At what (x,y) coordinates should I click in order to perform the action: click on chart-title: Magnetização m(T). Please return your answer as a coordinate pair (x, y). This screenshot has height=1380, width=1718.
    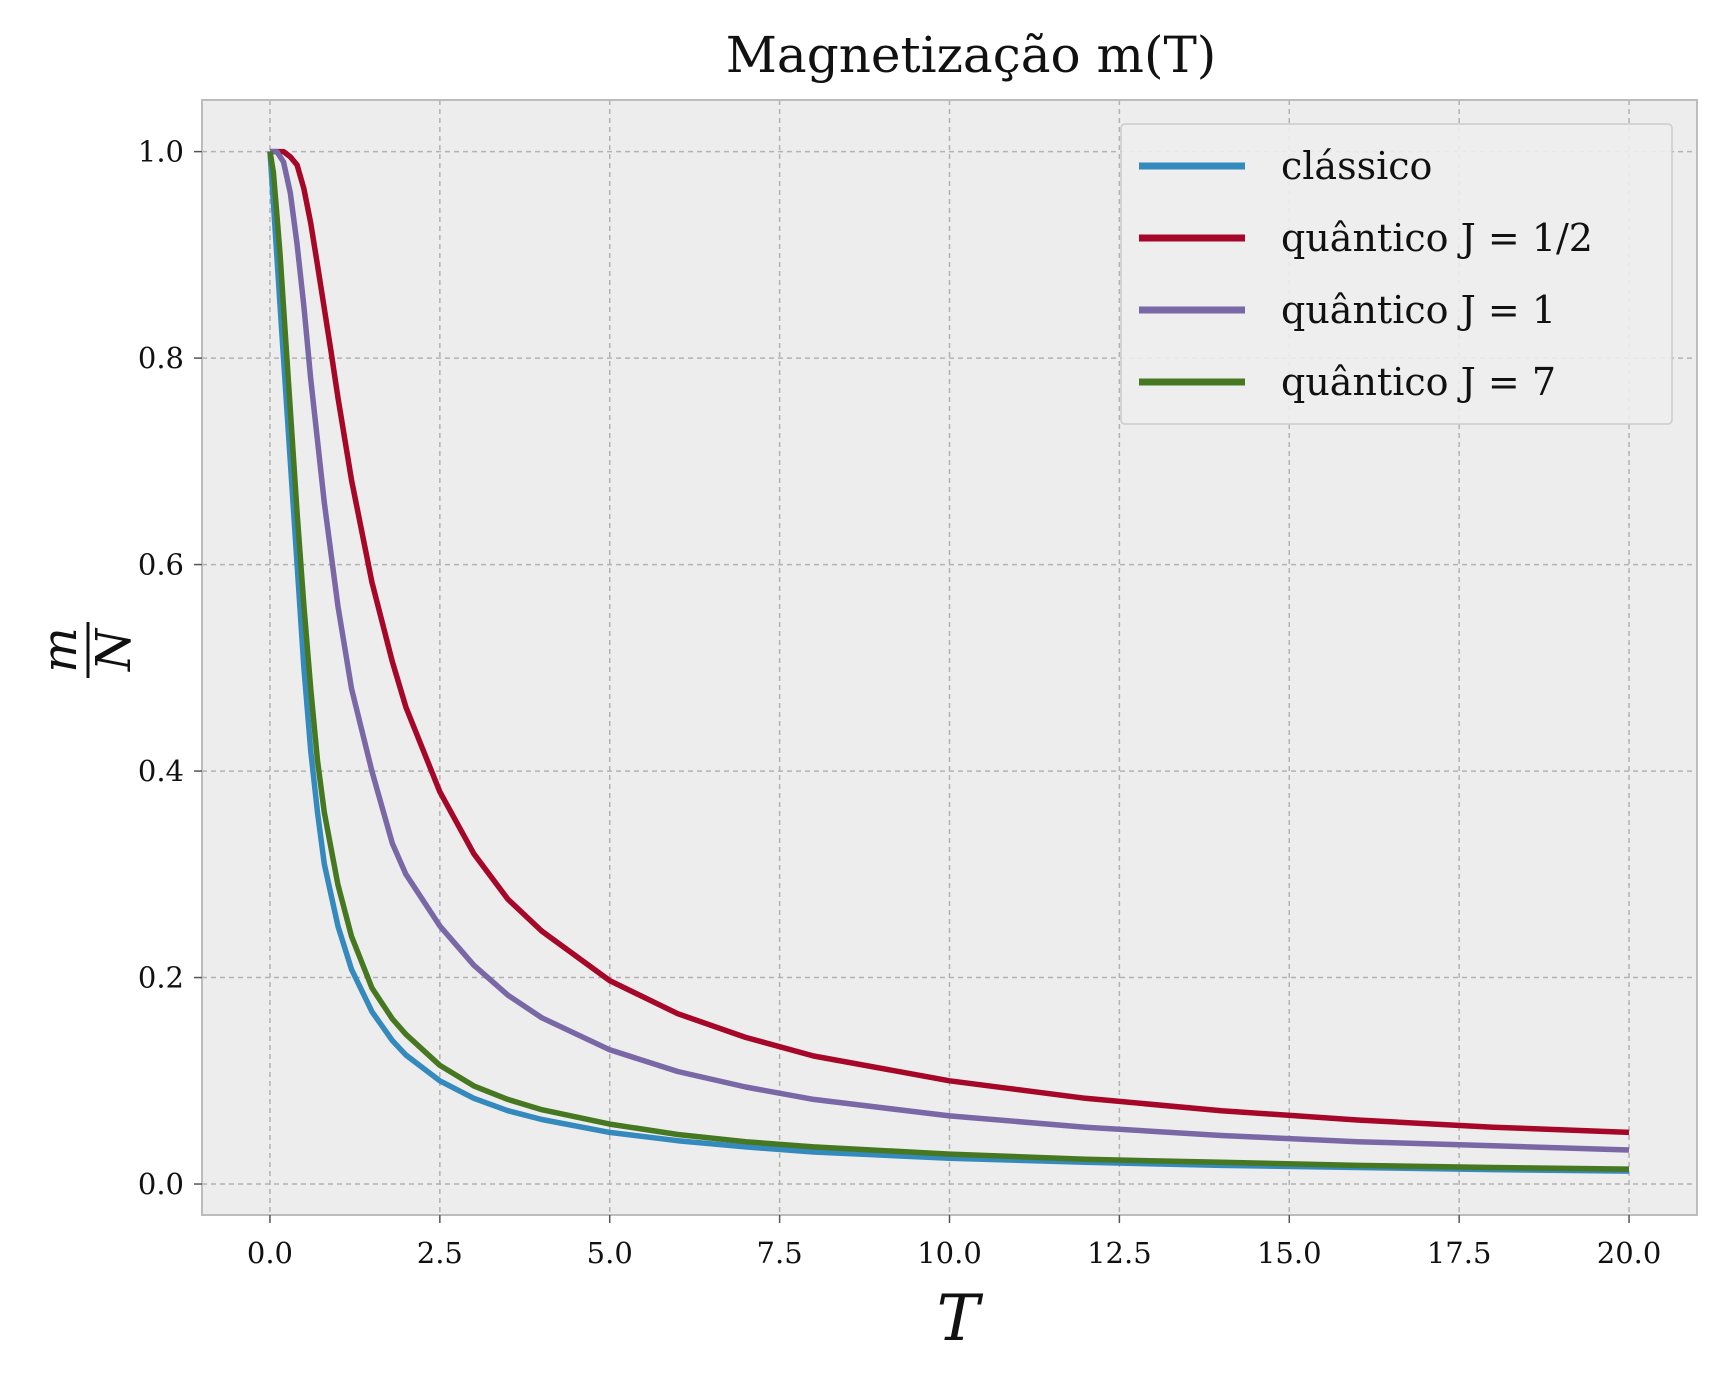
    Looking at the image, I should click on (971, 55).